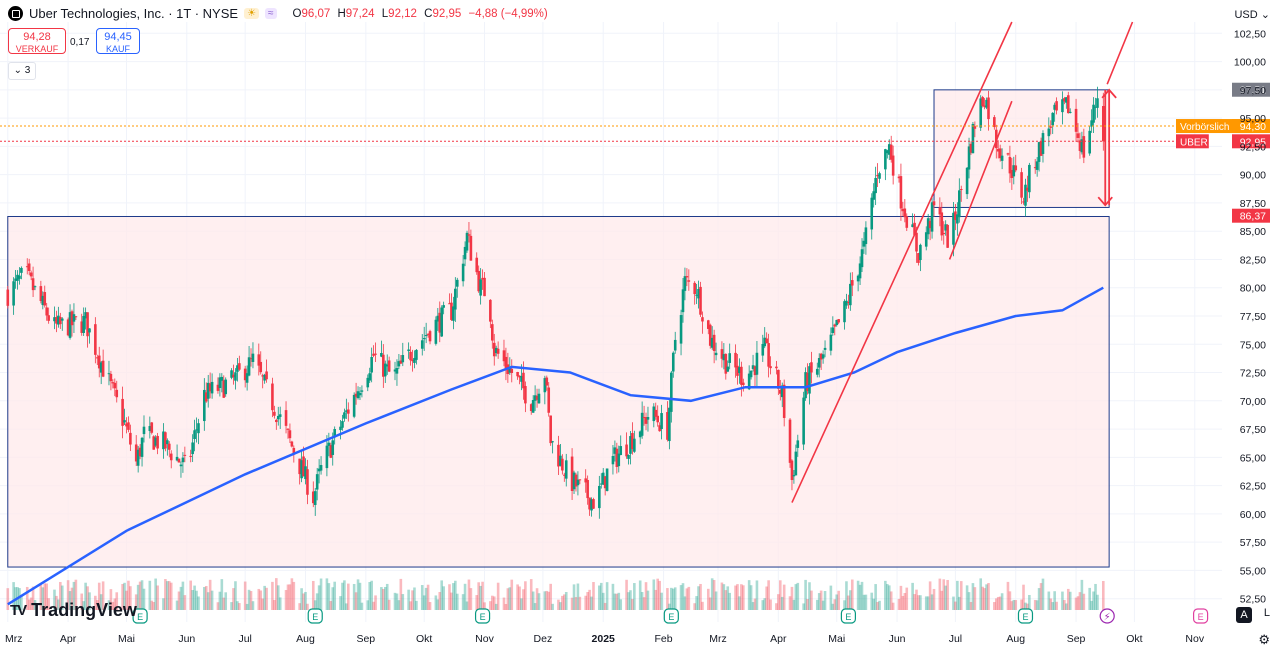 The height and width of the screenshot is (651, 1280). Describe the element at coordinates (1253, 402) in the screenshot. I see `y-tick-label: 70,00` at that location.